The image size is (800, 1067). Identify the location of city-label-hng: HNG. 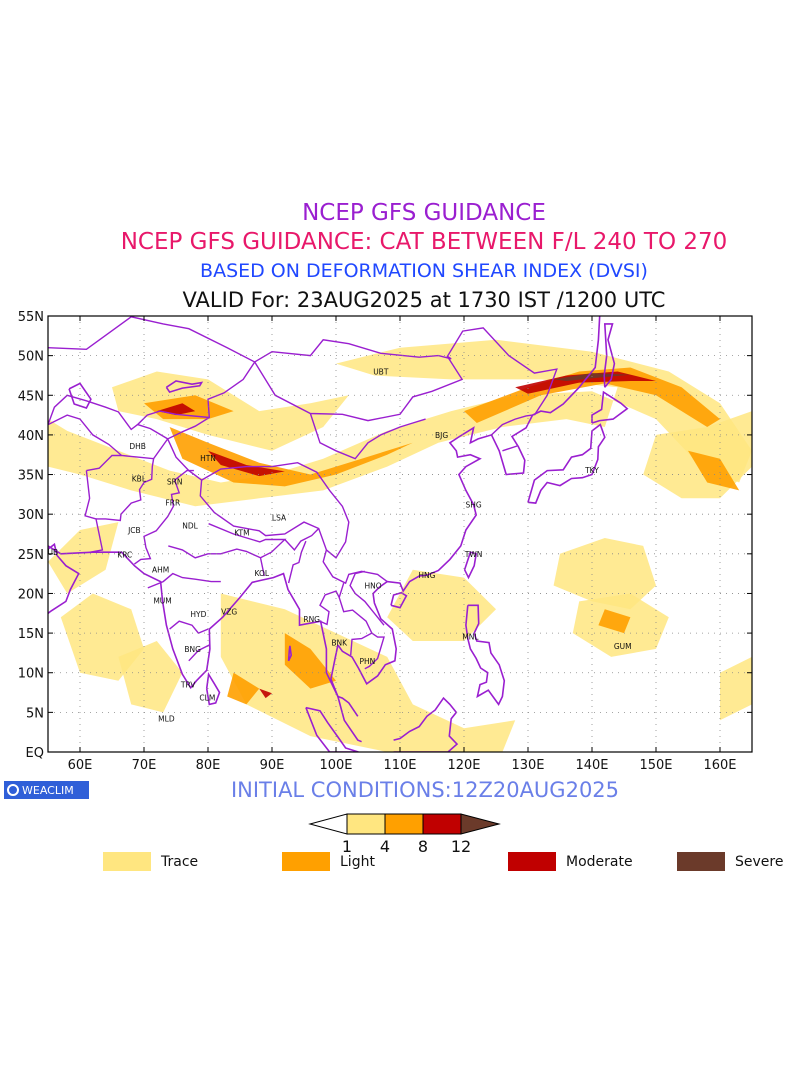
(426, 575).